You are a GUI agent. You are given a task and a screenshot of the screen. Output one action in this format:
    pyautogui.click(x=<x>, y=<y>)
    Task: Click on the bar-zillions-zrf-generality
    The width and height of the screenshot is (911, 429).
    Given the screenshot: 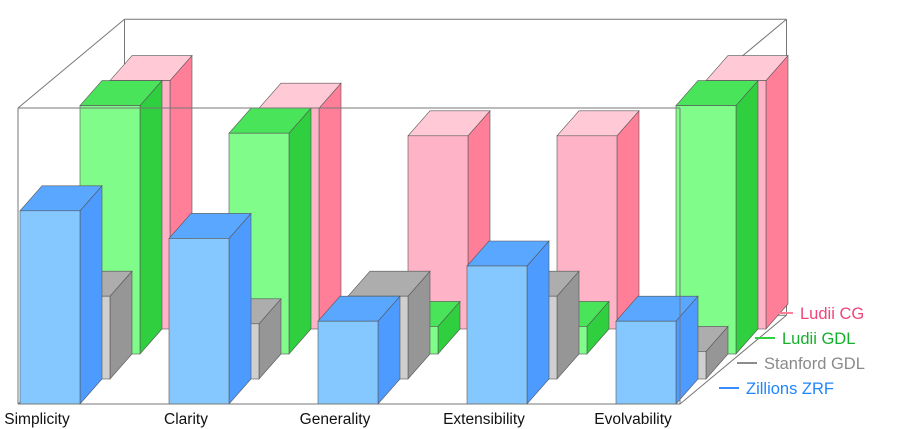 What is the action you would take?
    pyautogui.click(x=359, y=350)
    